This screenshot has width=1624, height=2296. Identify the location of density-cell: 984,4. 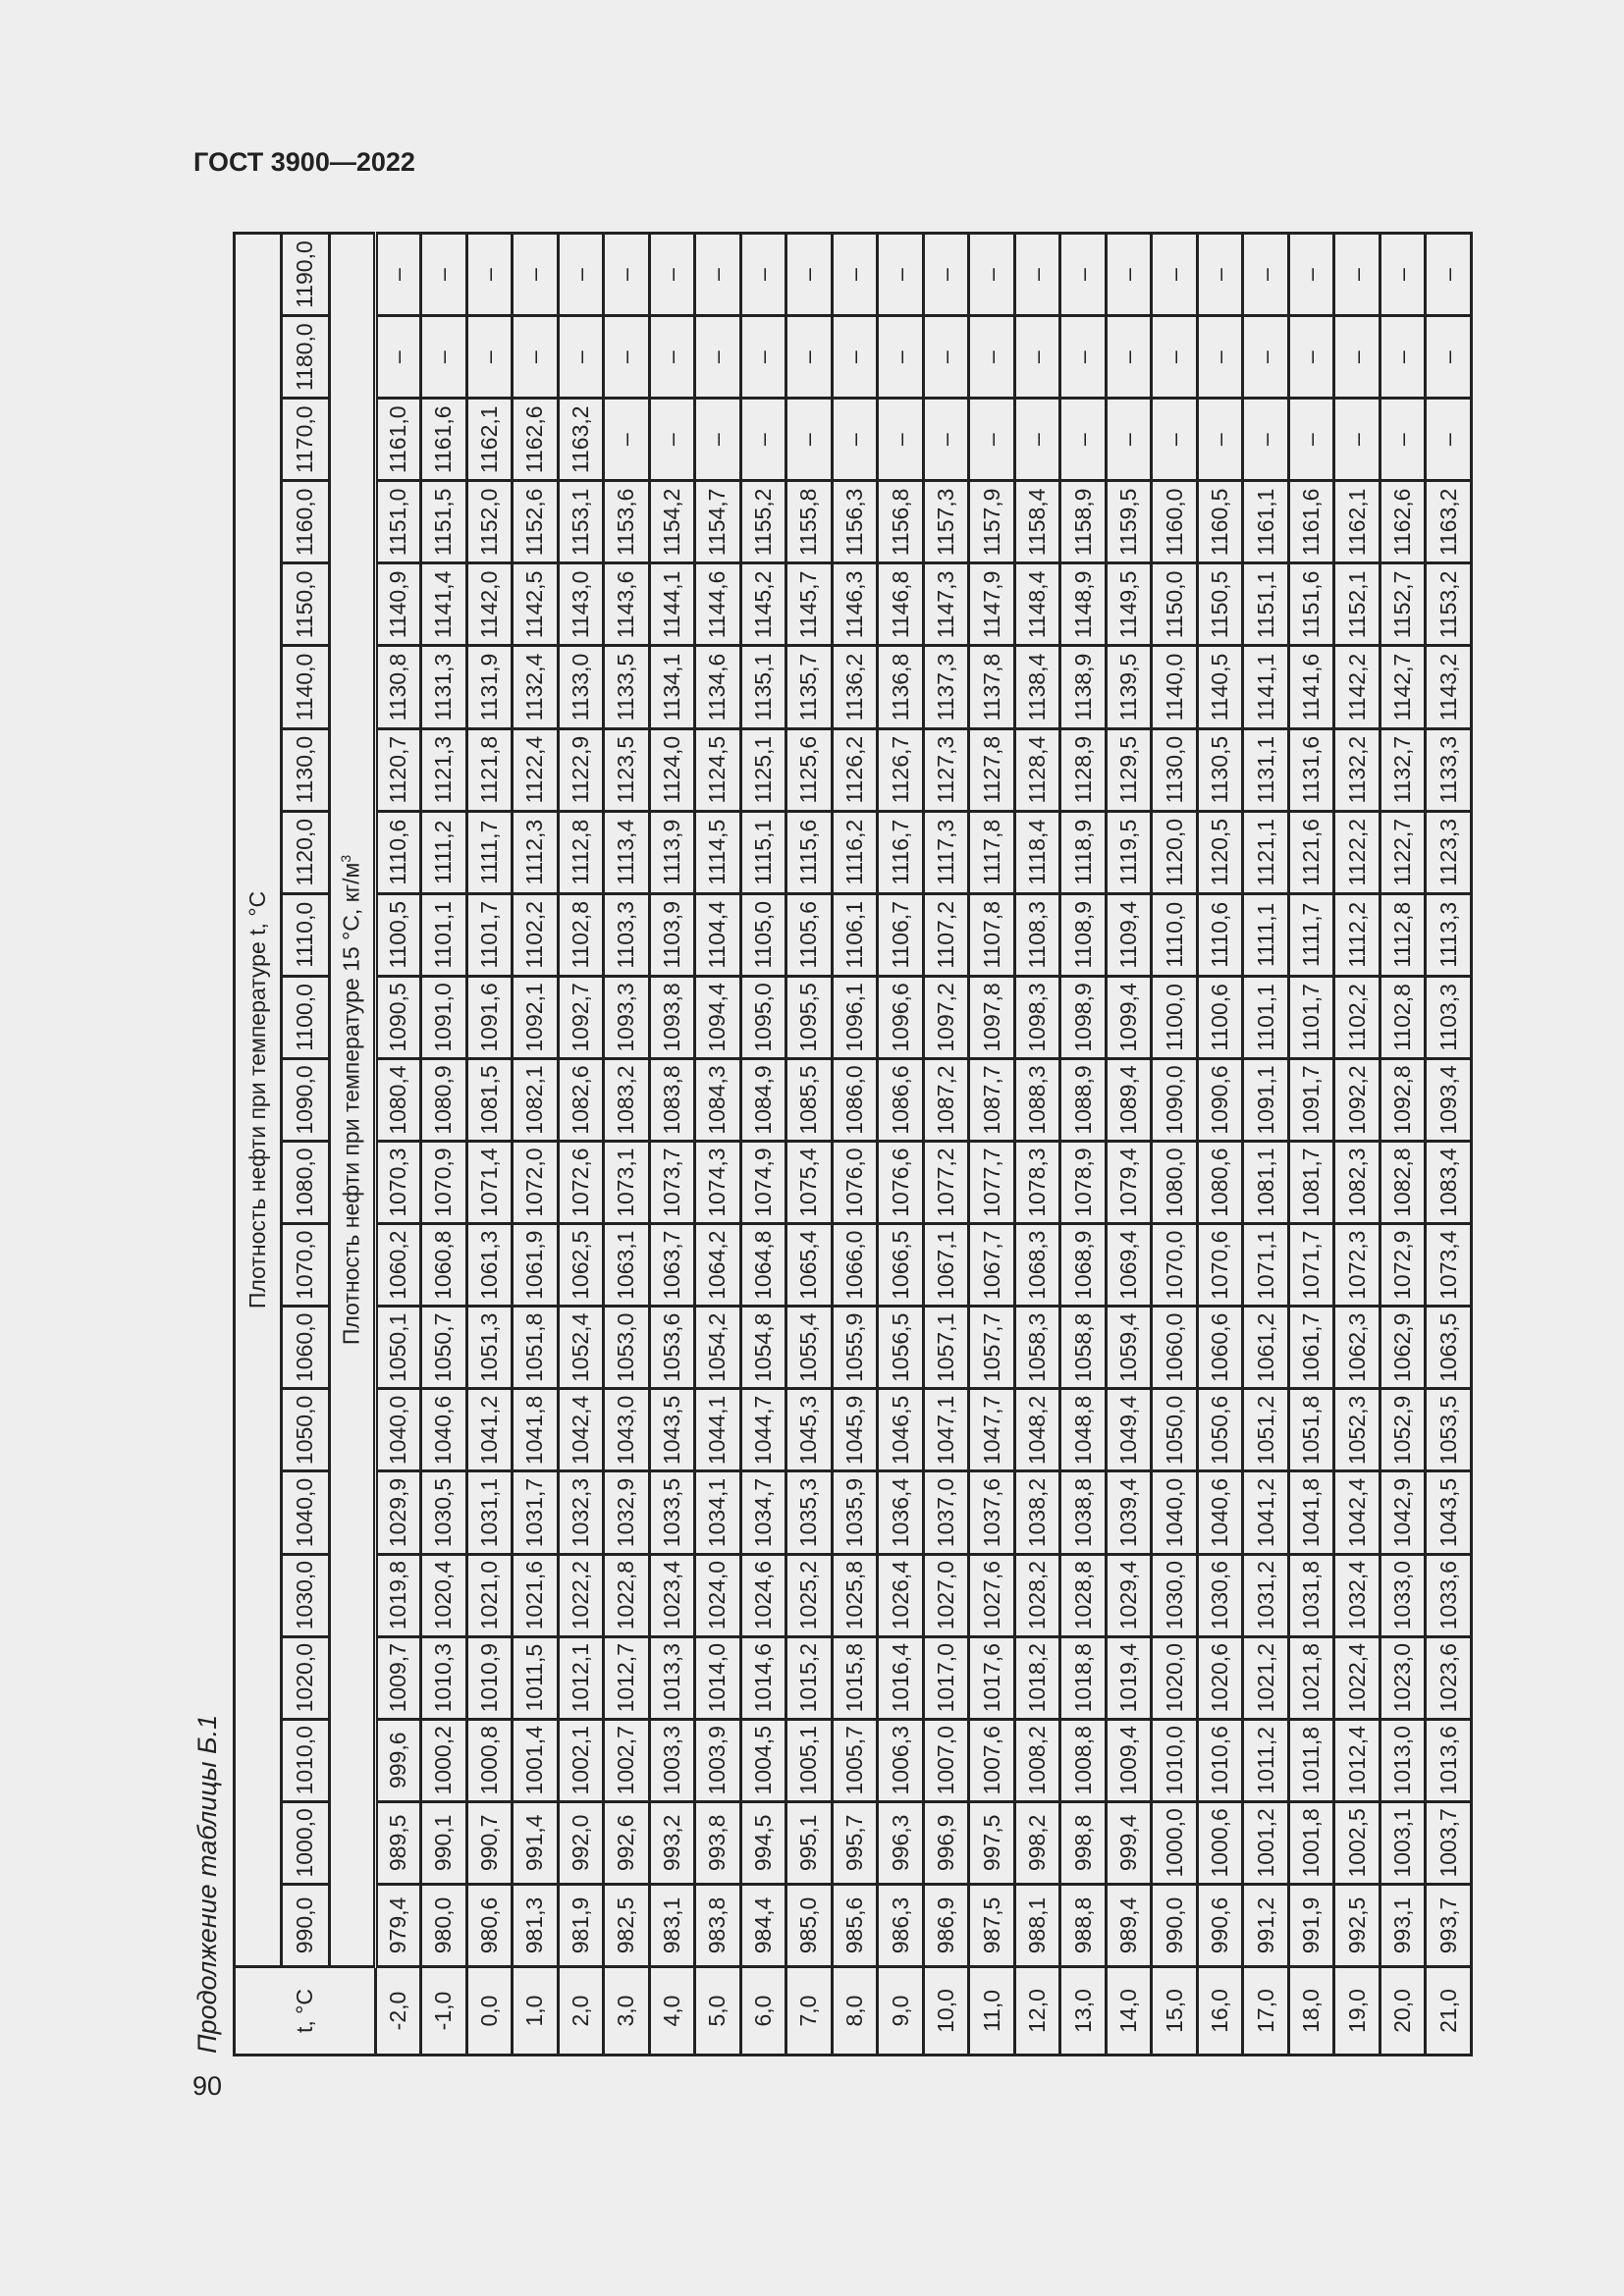
(763, 1925).